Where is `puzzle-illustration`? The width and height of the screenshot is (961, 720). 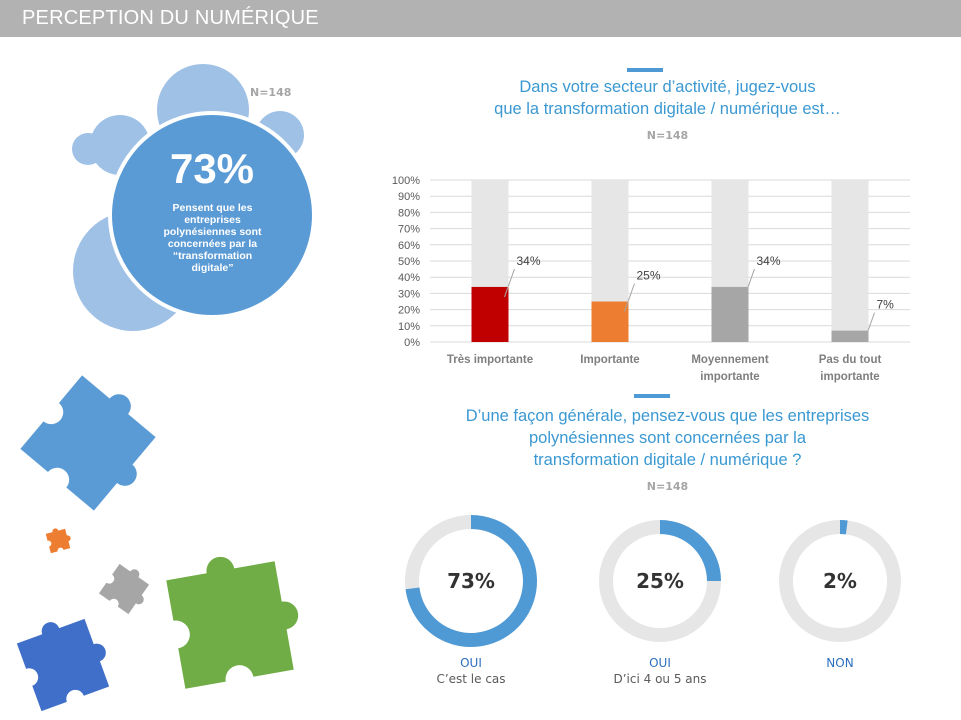
puzzle-illustration is located at coordinates (157, 543).